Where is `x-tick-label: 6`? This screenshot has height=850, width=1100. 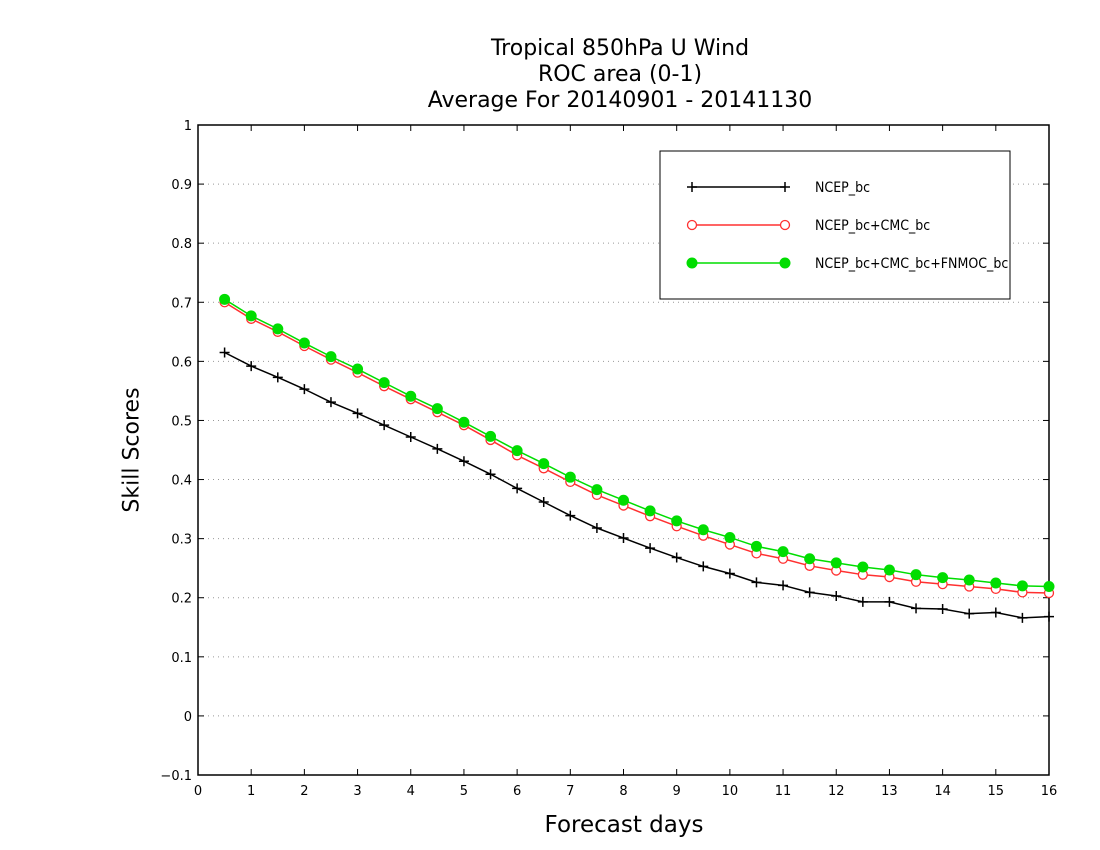
x-tick-label: 6 is located at coordinates (517, 791).